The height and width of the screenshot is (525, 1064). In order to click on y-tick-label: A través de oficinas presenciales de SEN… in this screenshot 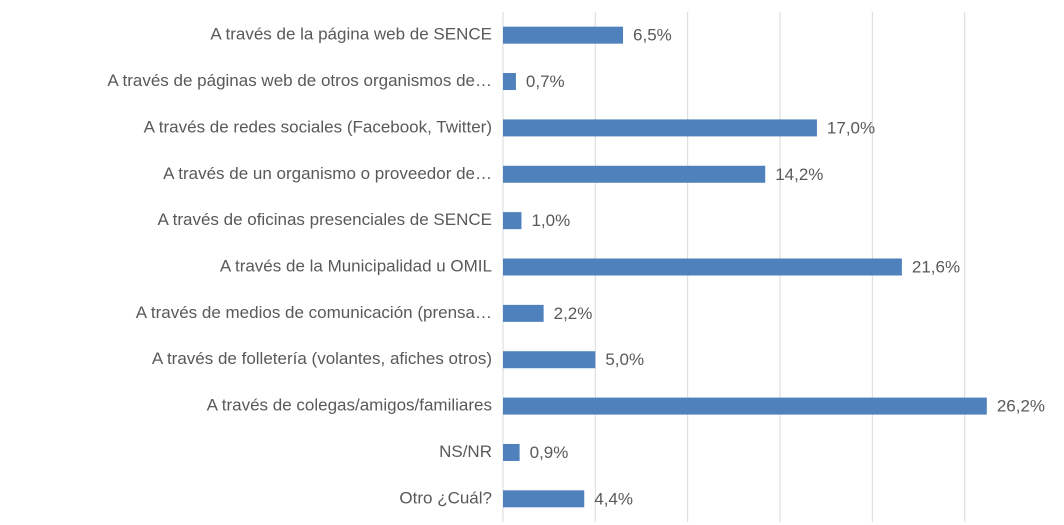, I will do `click(324, 219)`.